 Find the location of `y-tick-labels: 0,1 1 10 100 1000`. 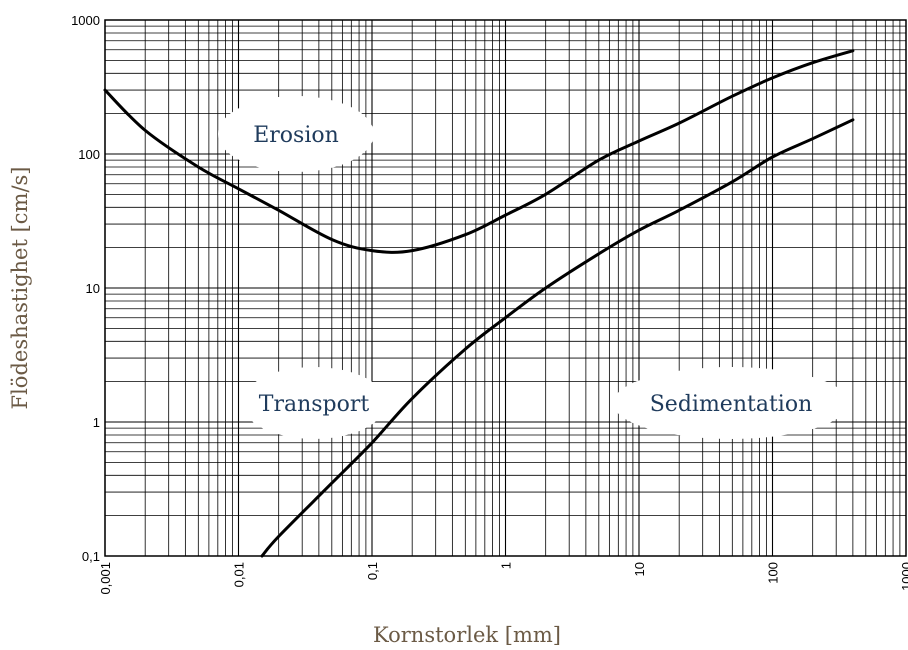

y-tick-labels: 0,1 1 10 100 1000 is located at coordinates (85, 288).